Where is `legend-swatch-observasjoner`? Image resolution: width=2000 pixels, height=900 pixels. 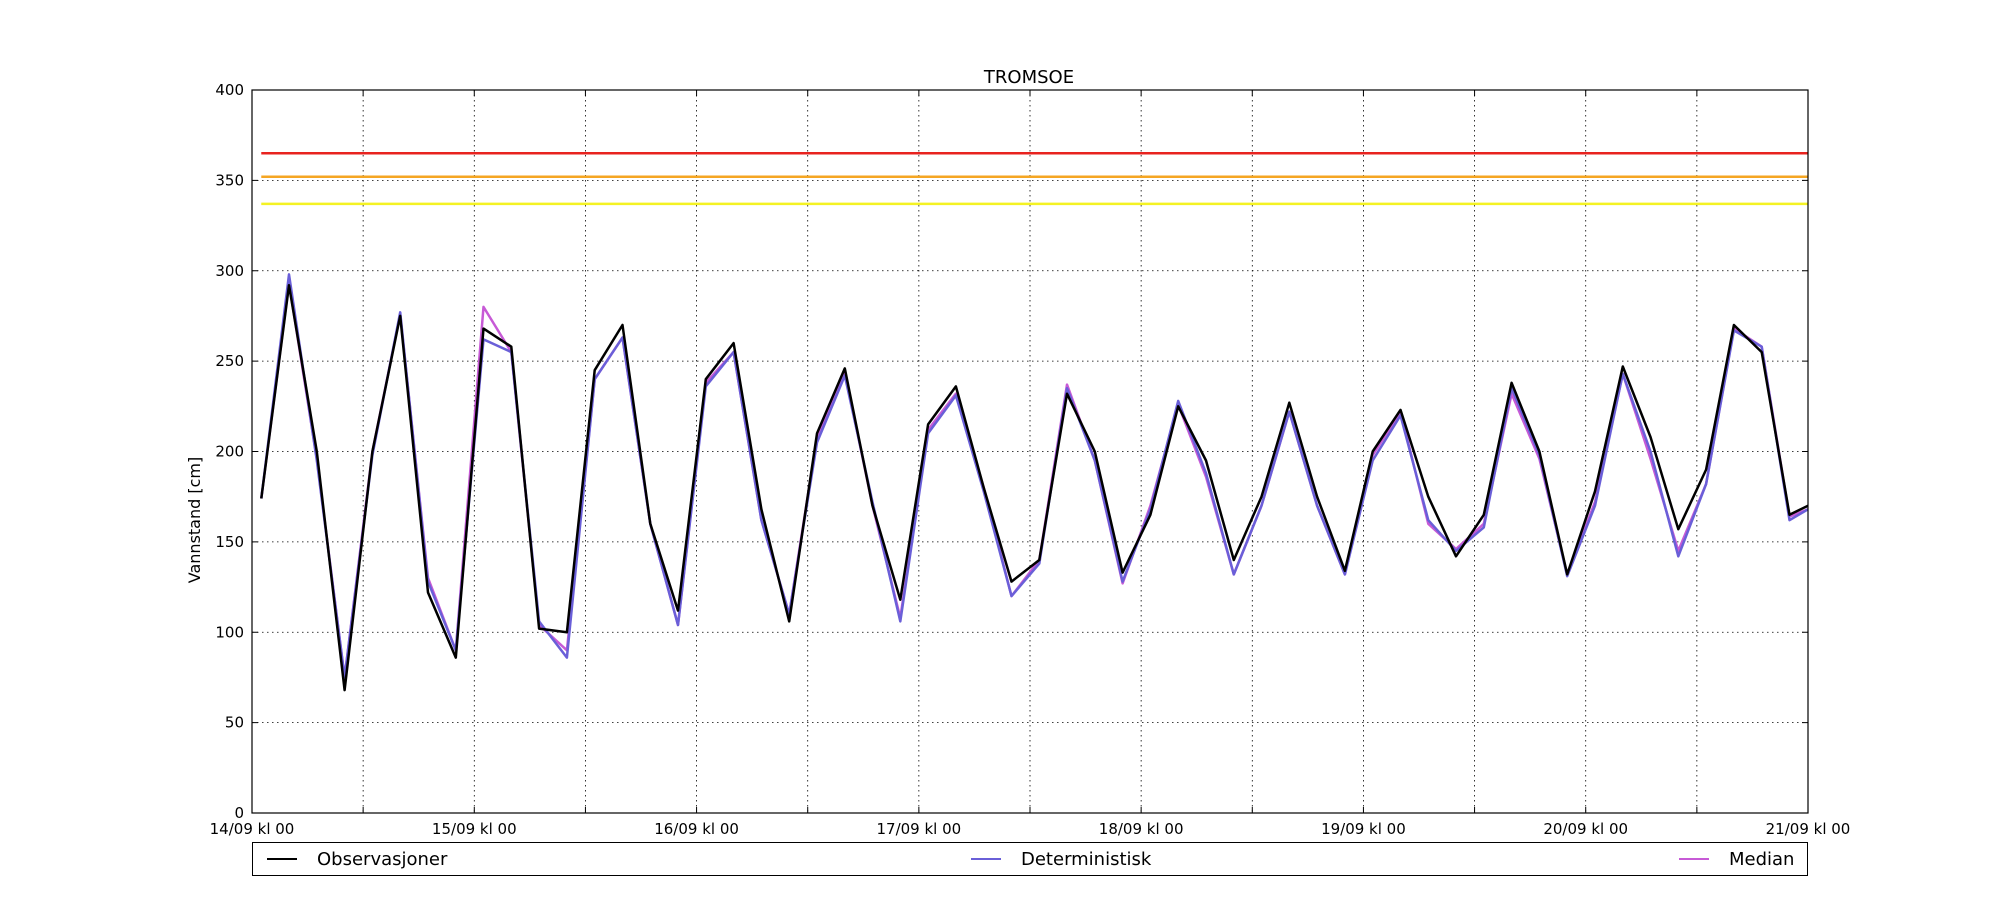 legend-swatch-observasjoner is located at coordinates (282, 859).